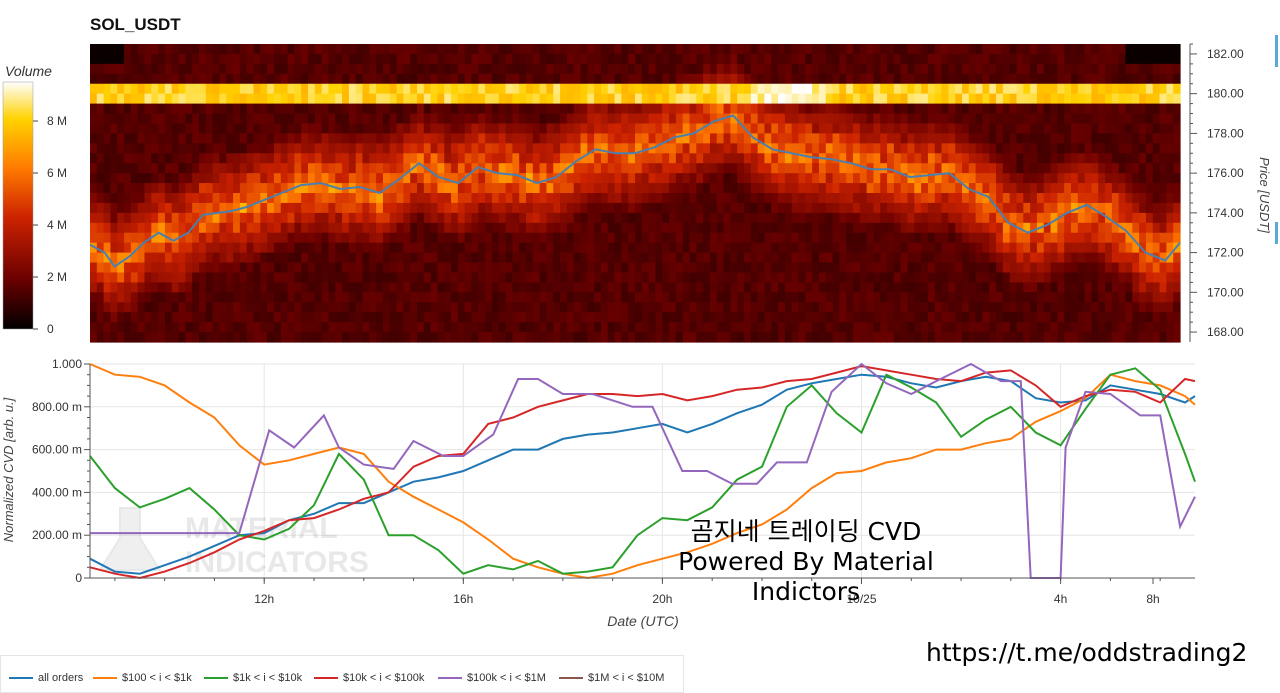  Describe the element at coordinates (253, 678) in the screenshot. I see `legend-item: $1k < i < $10k` at that location.